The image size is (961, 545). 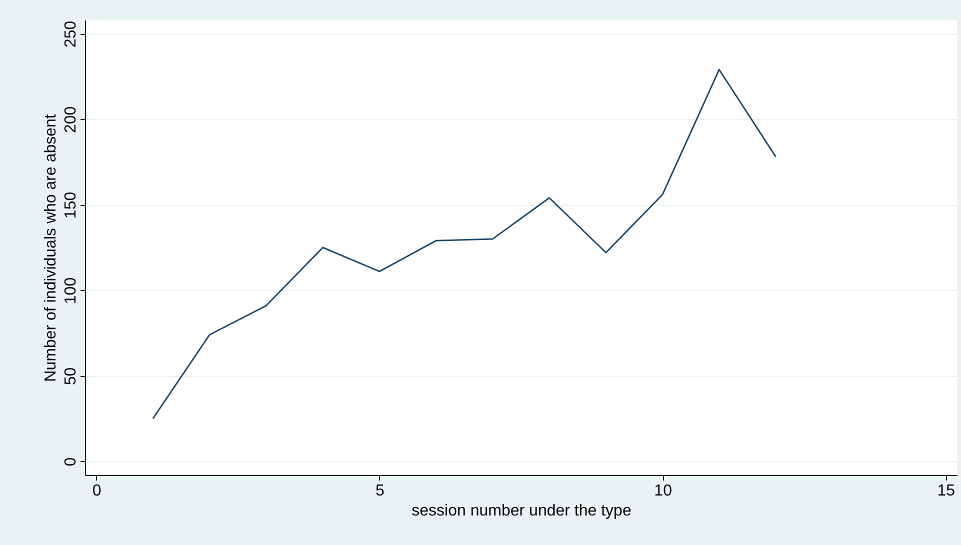 I want to click on x-tick-label: 0, so click(x=97, y=491).